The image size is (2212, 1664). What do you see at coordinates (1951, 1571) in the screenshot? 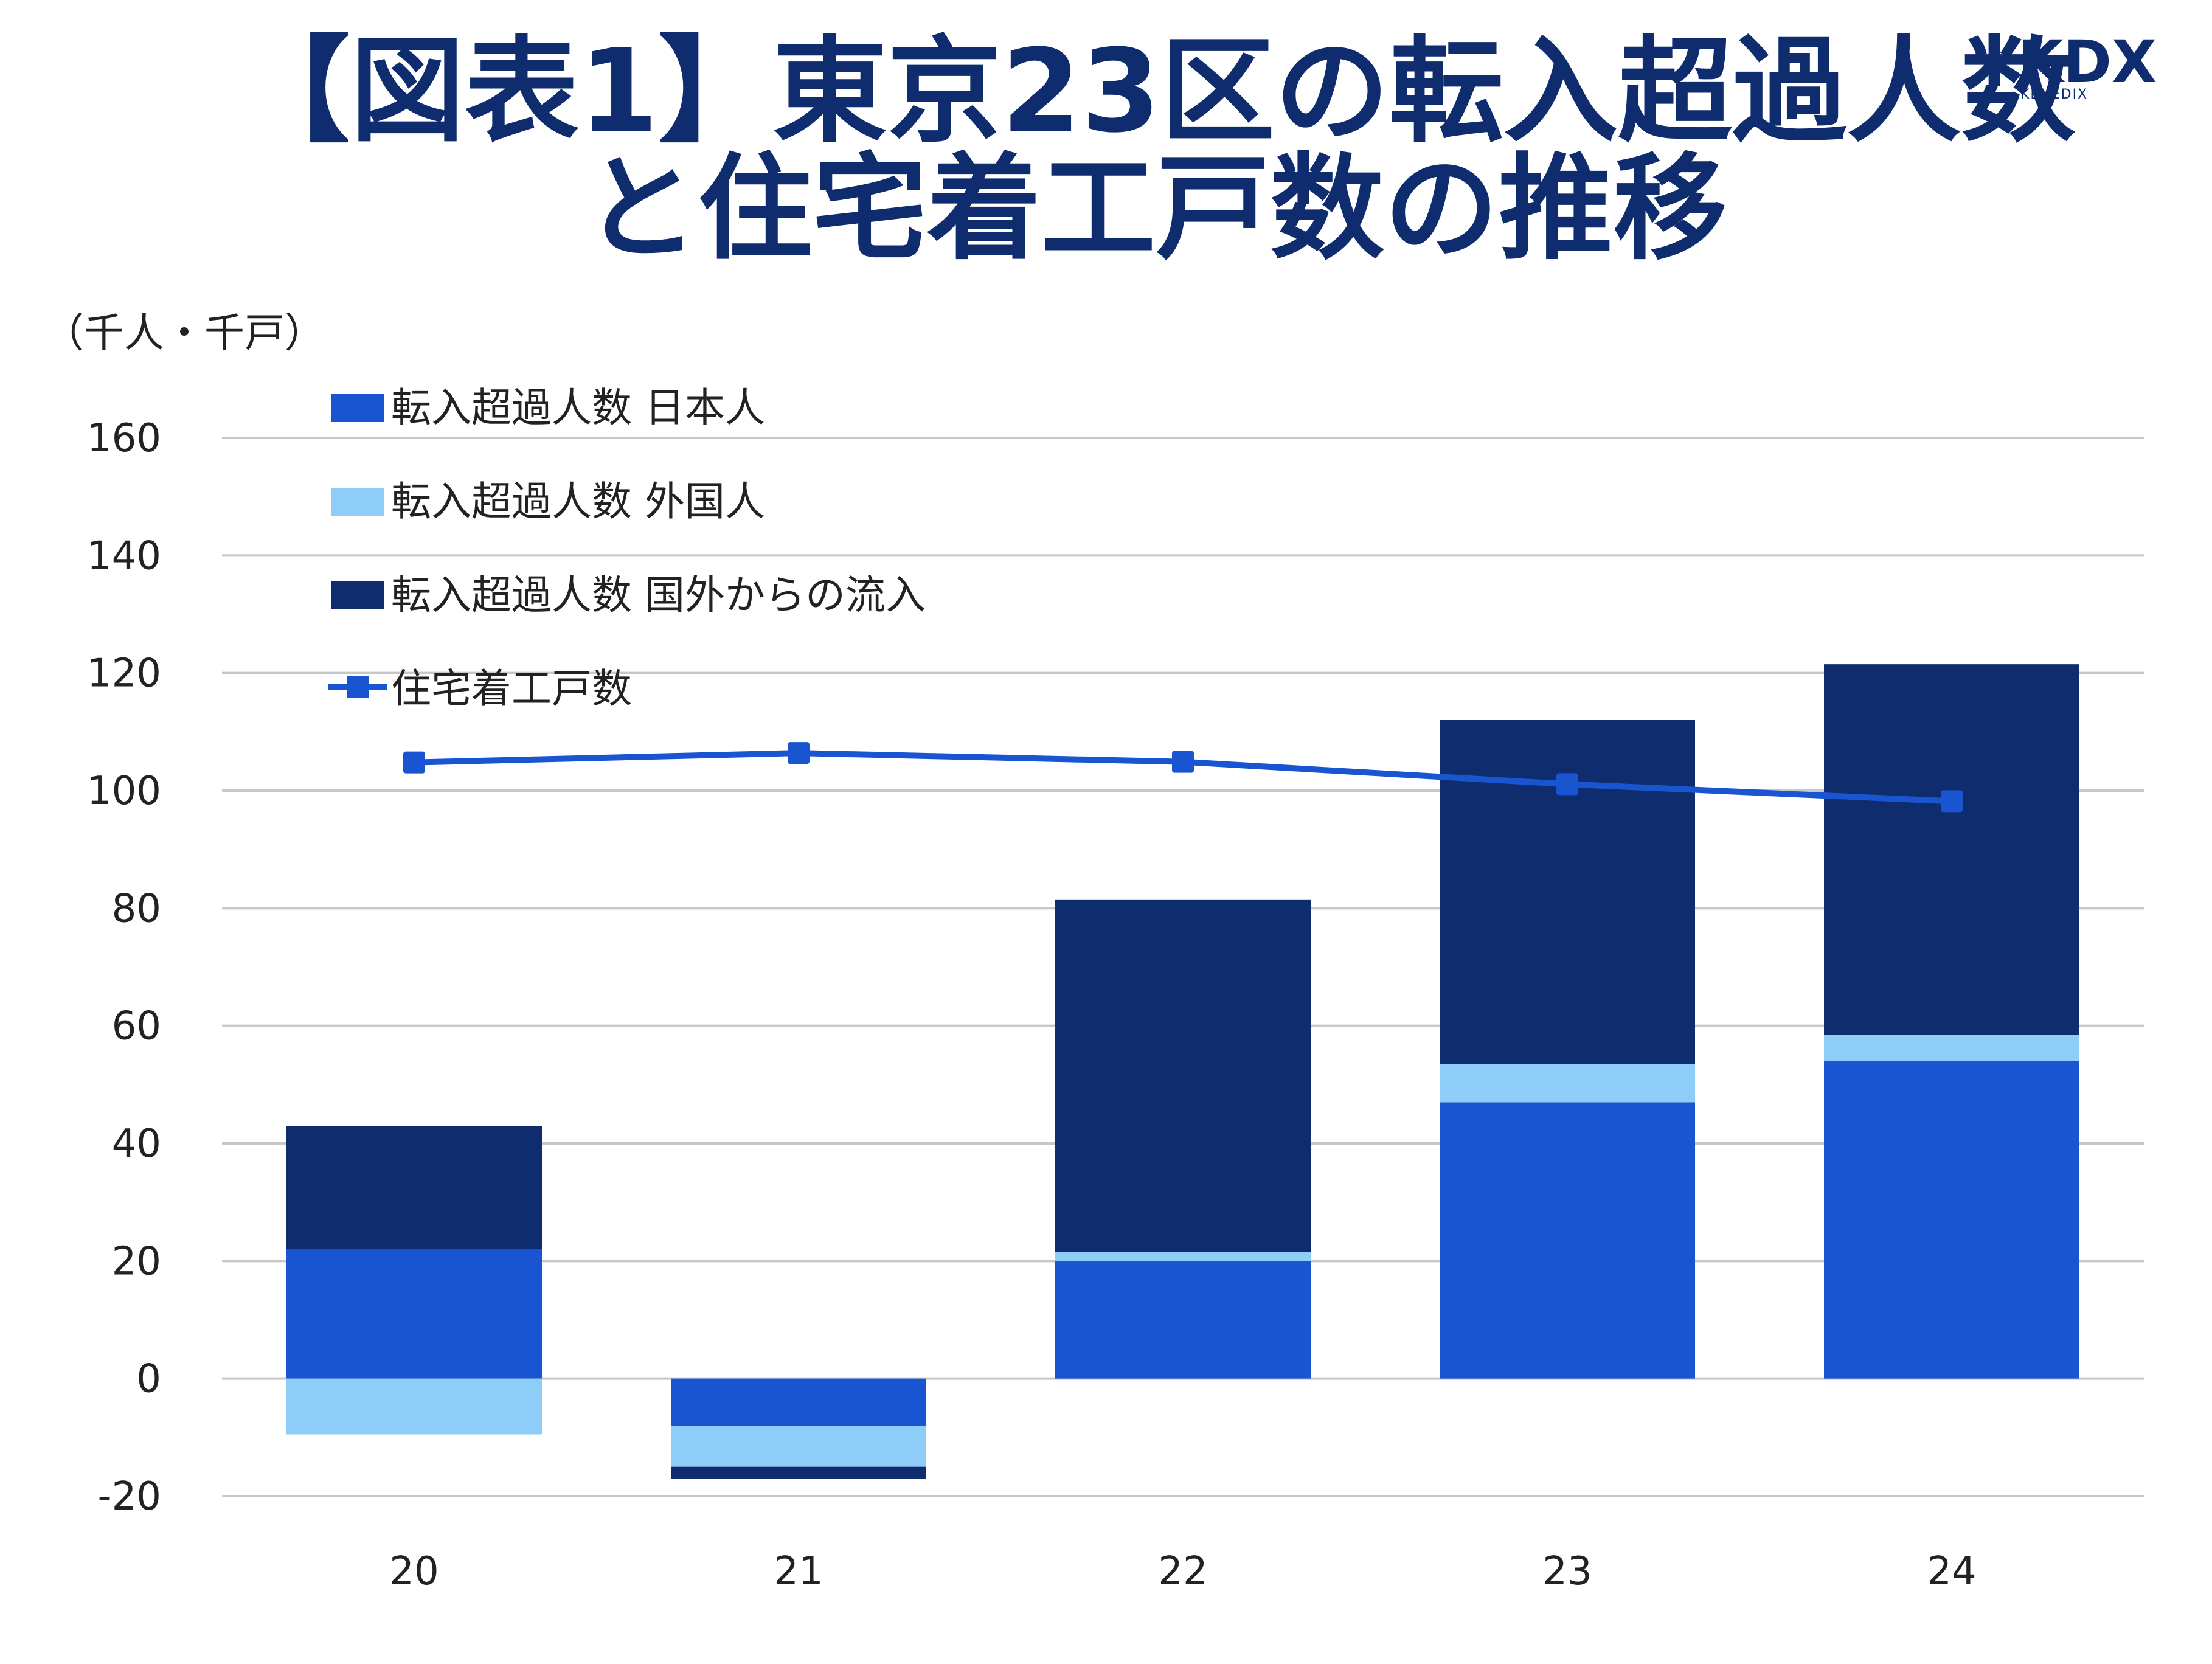
I see `x-tick-label: 24` at bounding box center [1951, 1571].